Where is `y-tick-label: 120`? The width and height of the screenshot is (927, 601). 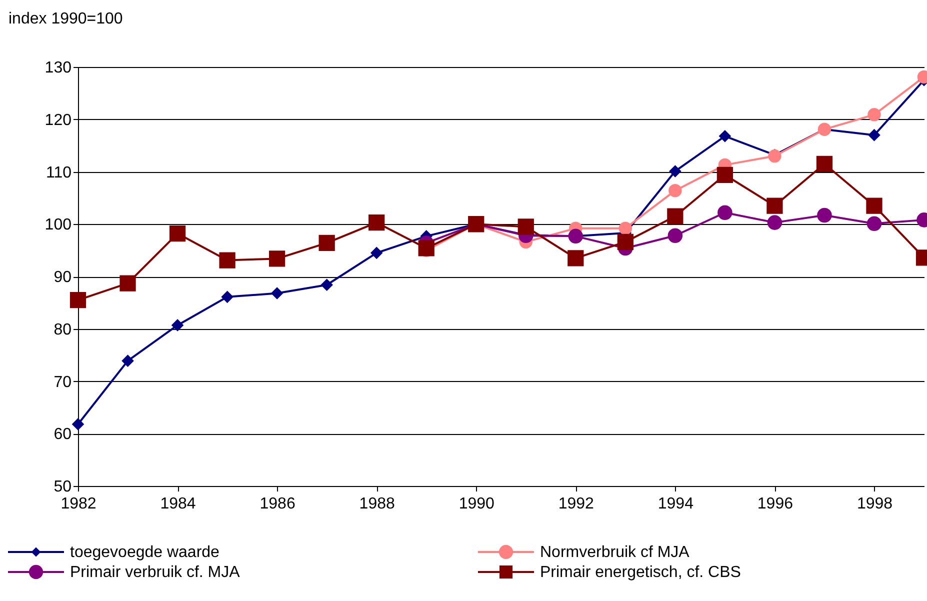 y-tick-label: 120 is located at coordinates (58, 120).